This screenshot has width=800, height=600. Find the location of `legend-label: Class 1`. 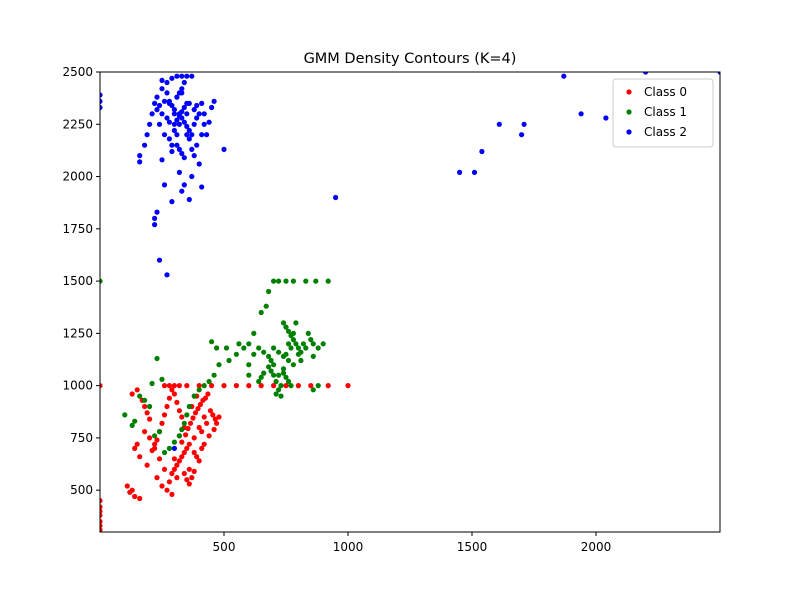

legend-label: Class 1 is located at coordinates (665, 112).